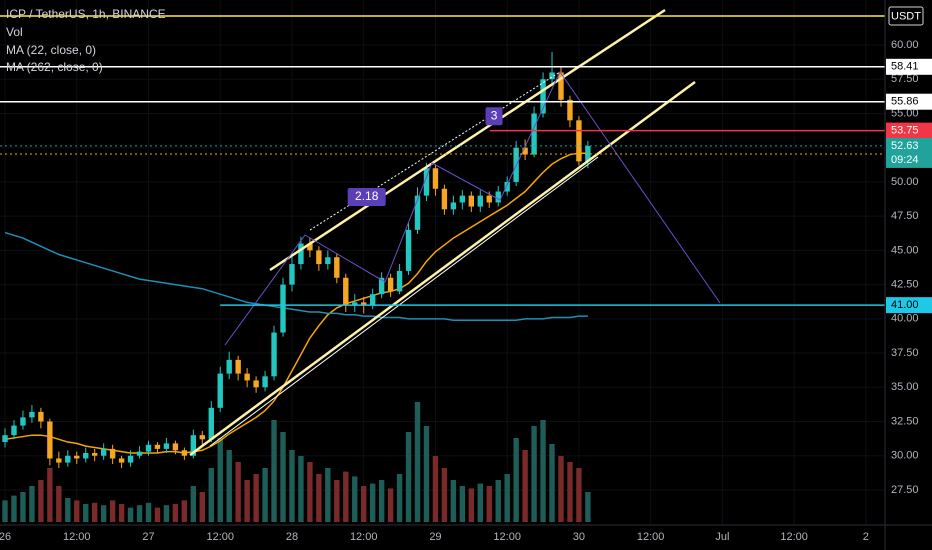 This screenshot has width=932, height=550. I want to click on price-label: 55.86, so click(905, 102).